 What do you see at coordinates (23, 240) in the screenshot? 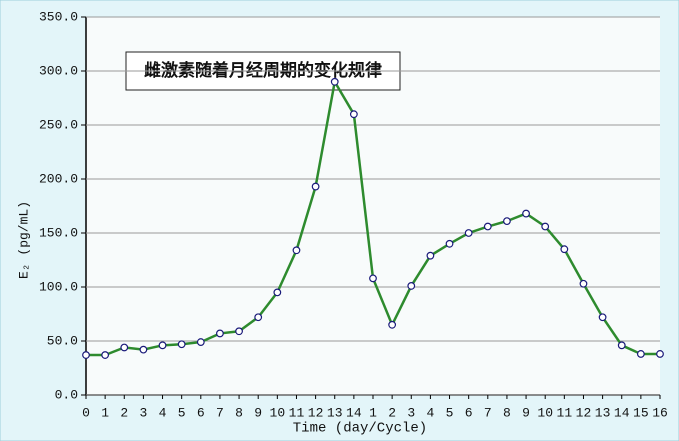
I see `y-axis-label: E₂ (pg/mL)` at bounding box center [23, 240].